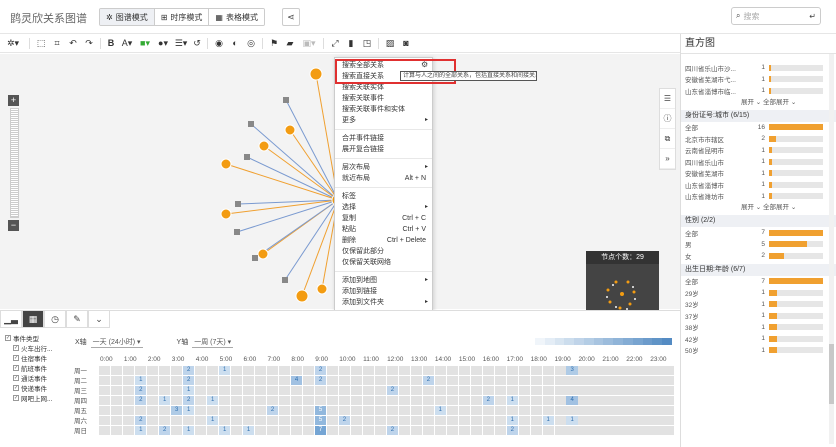 The image size is (836, 447). I want to click on zoom-out-button: −, so click(13, 225).